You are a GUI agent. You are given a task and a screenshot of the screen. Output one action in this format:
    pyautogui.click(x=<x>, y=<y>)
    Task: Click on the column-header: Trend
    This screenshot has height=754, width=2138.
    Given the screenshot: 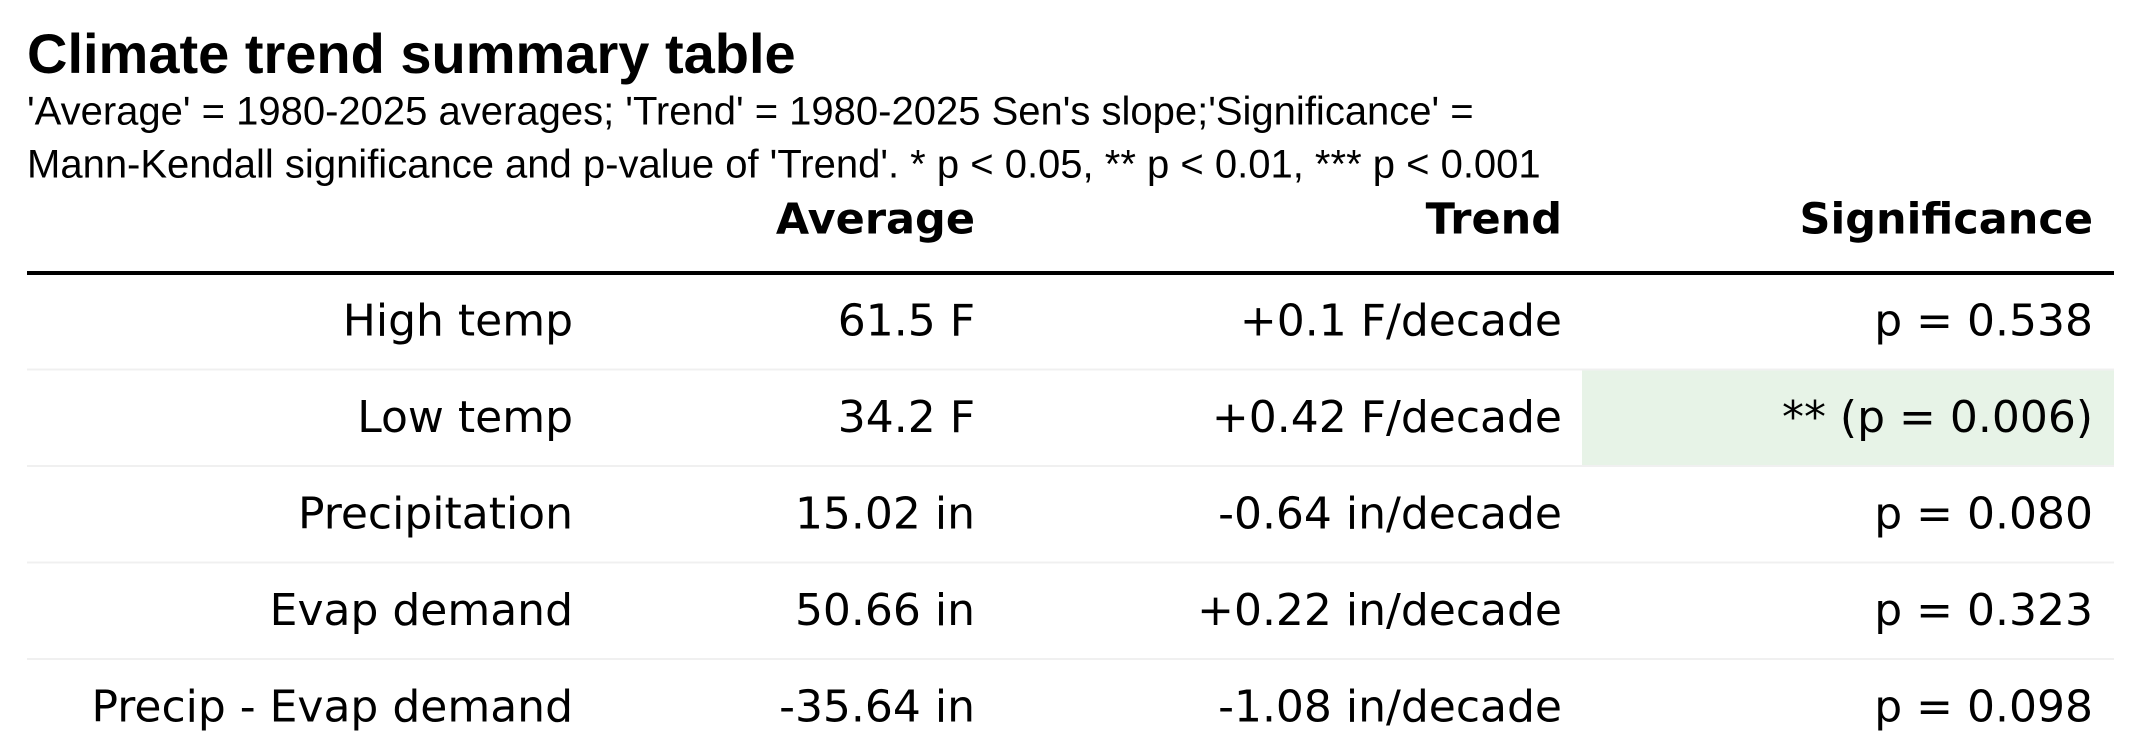 What is the action you would take?
    pyautogui.click(x=1494, y=220)
    